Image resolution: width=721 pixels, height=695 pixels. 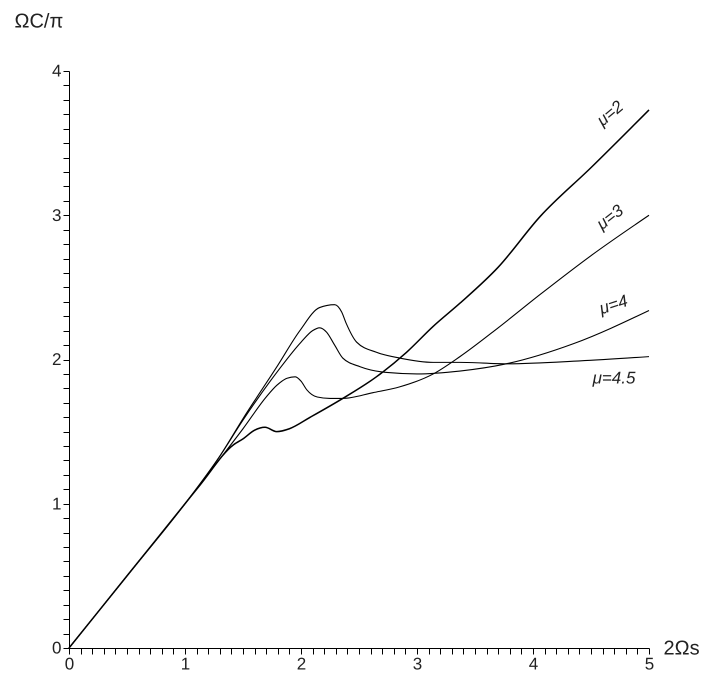 I want to click on y-tick-label: 3, so click(x=57, y=215).